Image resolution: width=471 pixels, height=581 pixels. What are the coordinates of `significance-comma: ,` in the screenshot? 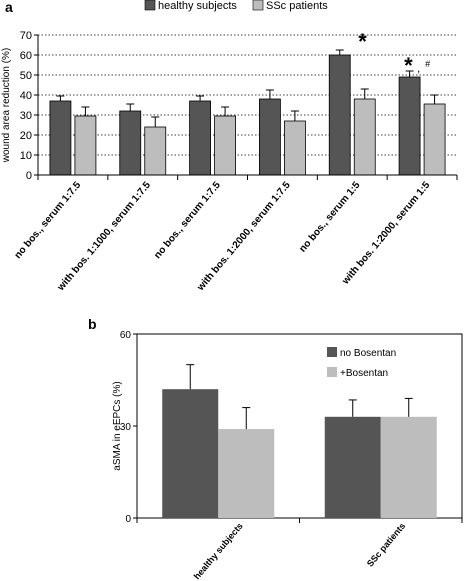 It's located at (418, 69).